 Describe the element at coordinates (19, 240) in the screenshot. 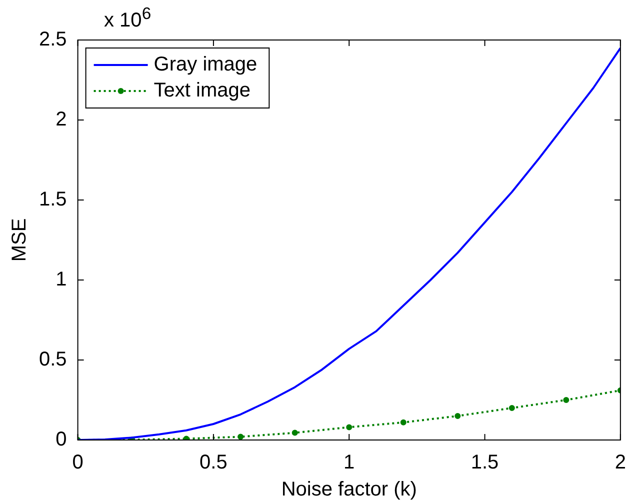

I see `y-axis-title: MSE` at that location.